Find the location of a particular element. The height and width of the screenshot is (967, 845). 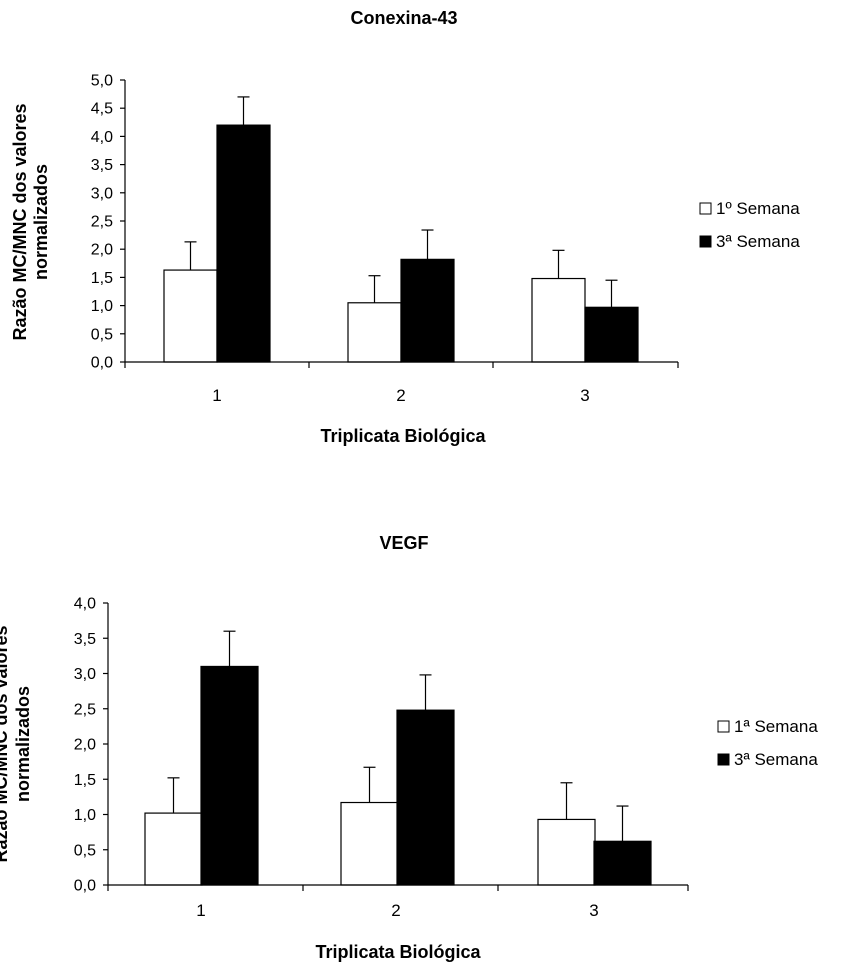

y-tick-label: 4,5 is located at coordinates (102, 109).